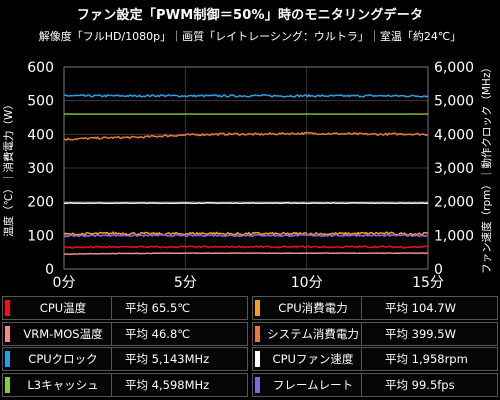  Describe the element at coordinates (313, 384) in the screenshot. I see `legend-series-name: フレームレート` at that location.